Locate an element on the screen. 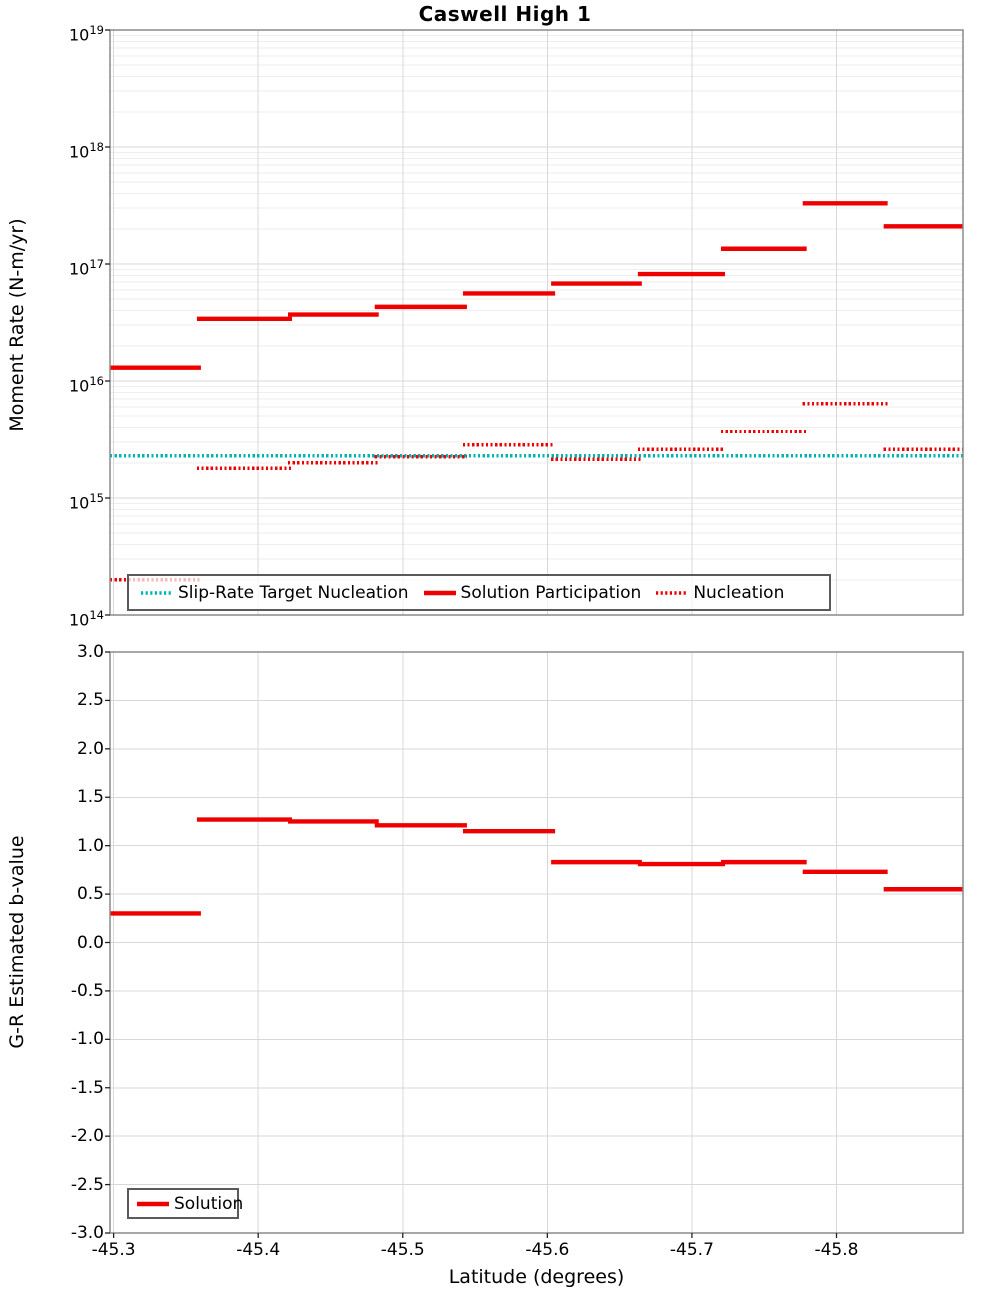 The height and width of the screenshot is (1300, 1000). y-tick-label: -0.5 is located at coordinates (87, 990).